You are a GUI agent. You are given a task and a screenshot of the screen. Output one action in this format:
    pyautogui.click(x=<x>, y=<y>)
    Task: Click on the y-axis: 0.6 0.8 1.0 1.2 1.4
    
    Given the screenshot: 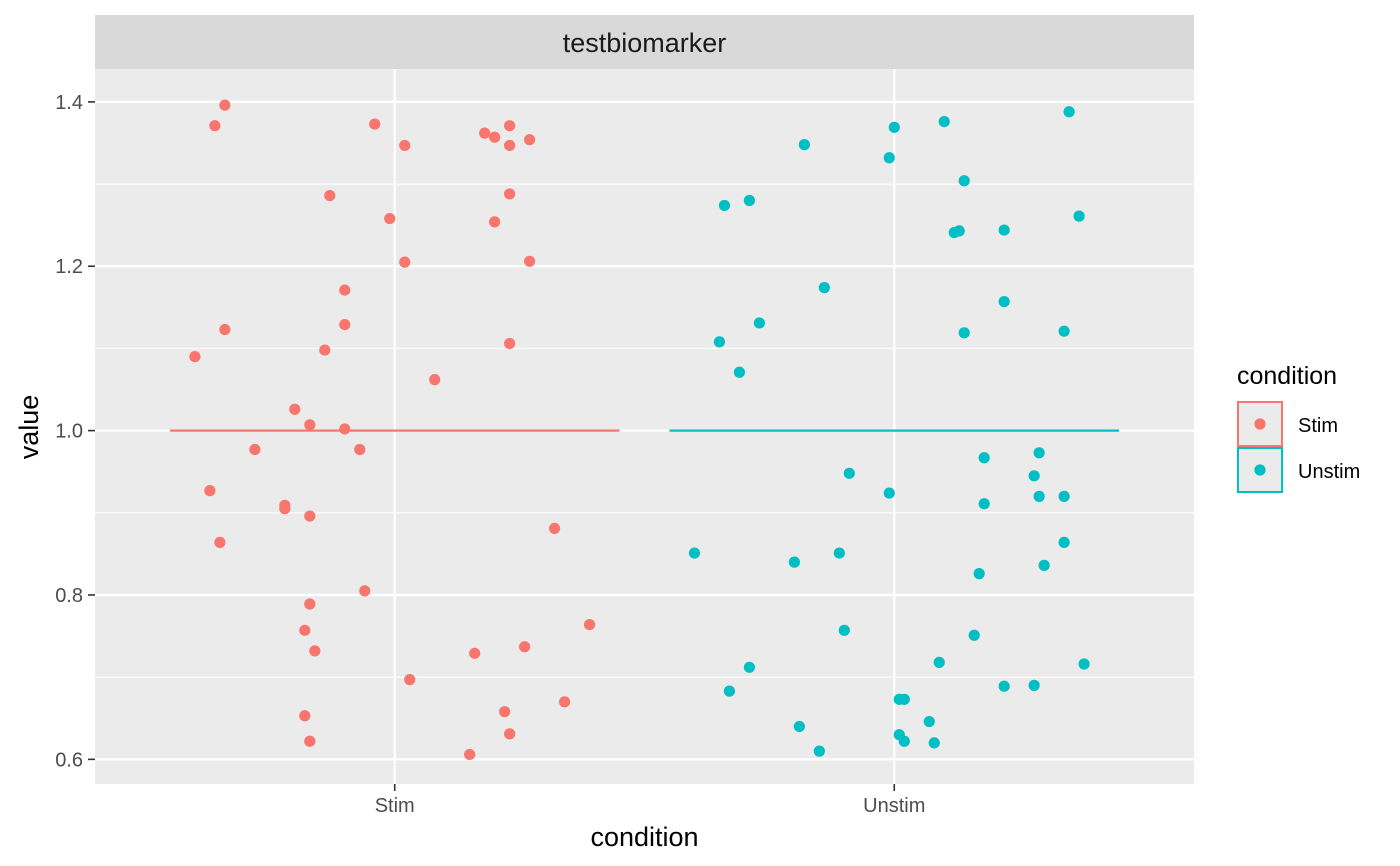 What is the action you would take?
    pyautogui.click(x=75, y=431)
    